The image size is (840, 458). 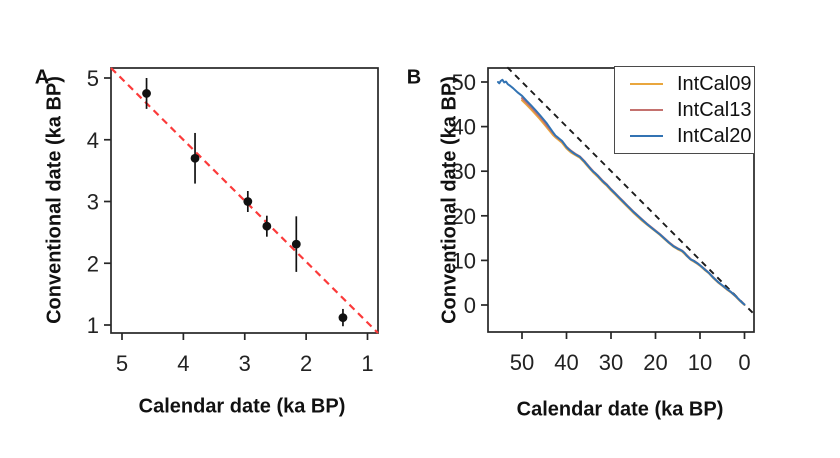 I want to click on panel-b-y-tick-label: 20, so click(x=464, y=216).